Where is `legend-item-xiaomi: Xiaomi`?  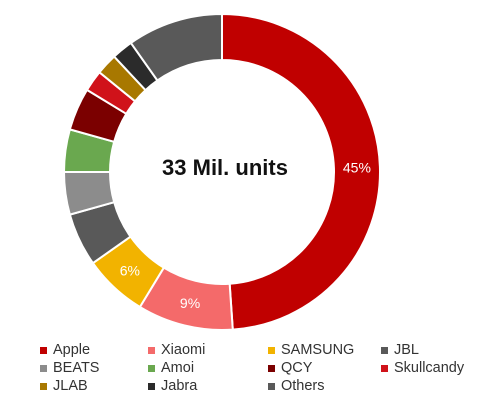
legend-item-xiaomi: Xiaomi is located at coordinates (208, 350).